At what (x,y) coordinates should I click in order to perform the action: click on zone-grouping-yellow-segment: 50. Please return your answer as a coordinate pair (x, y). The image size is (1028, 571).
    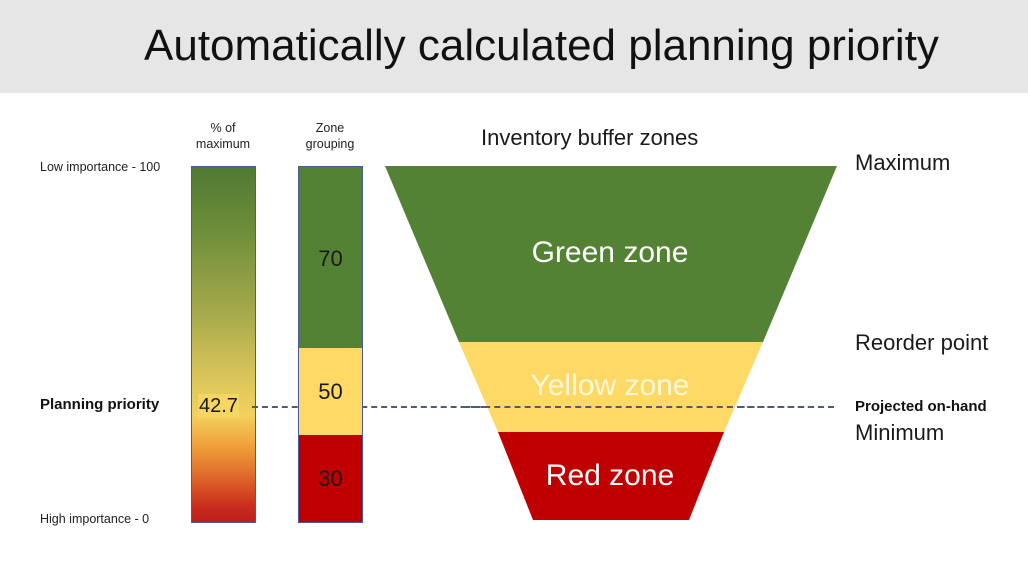
    Looking at the image, I should click on (330, 391).